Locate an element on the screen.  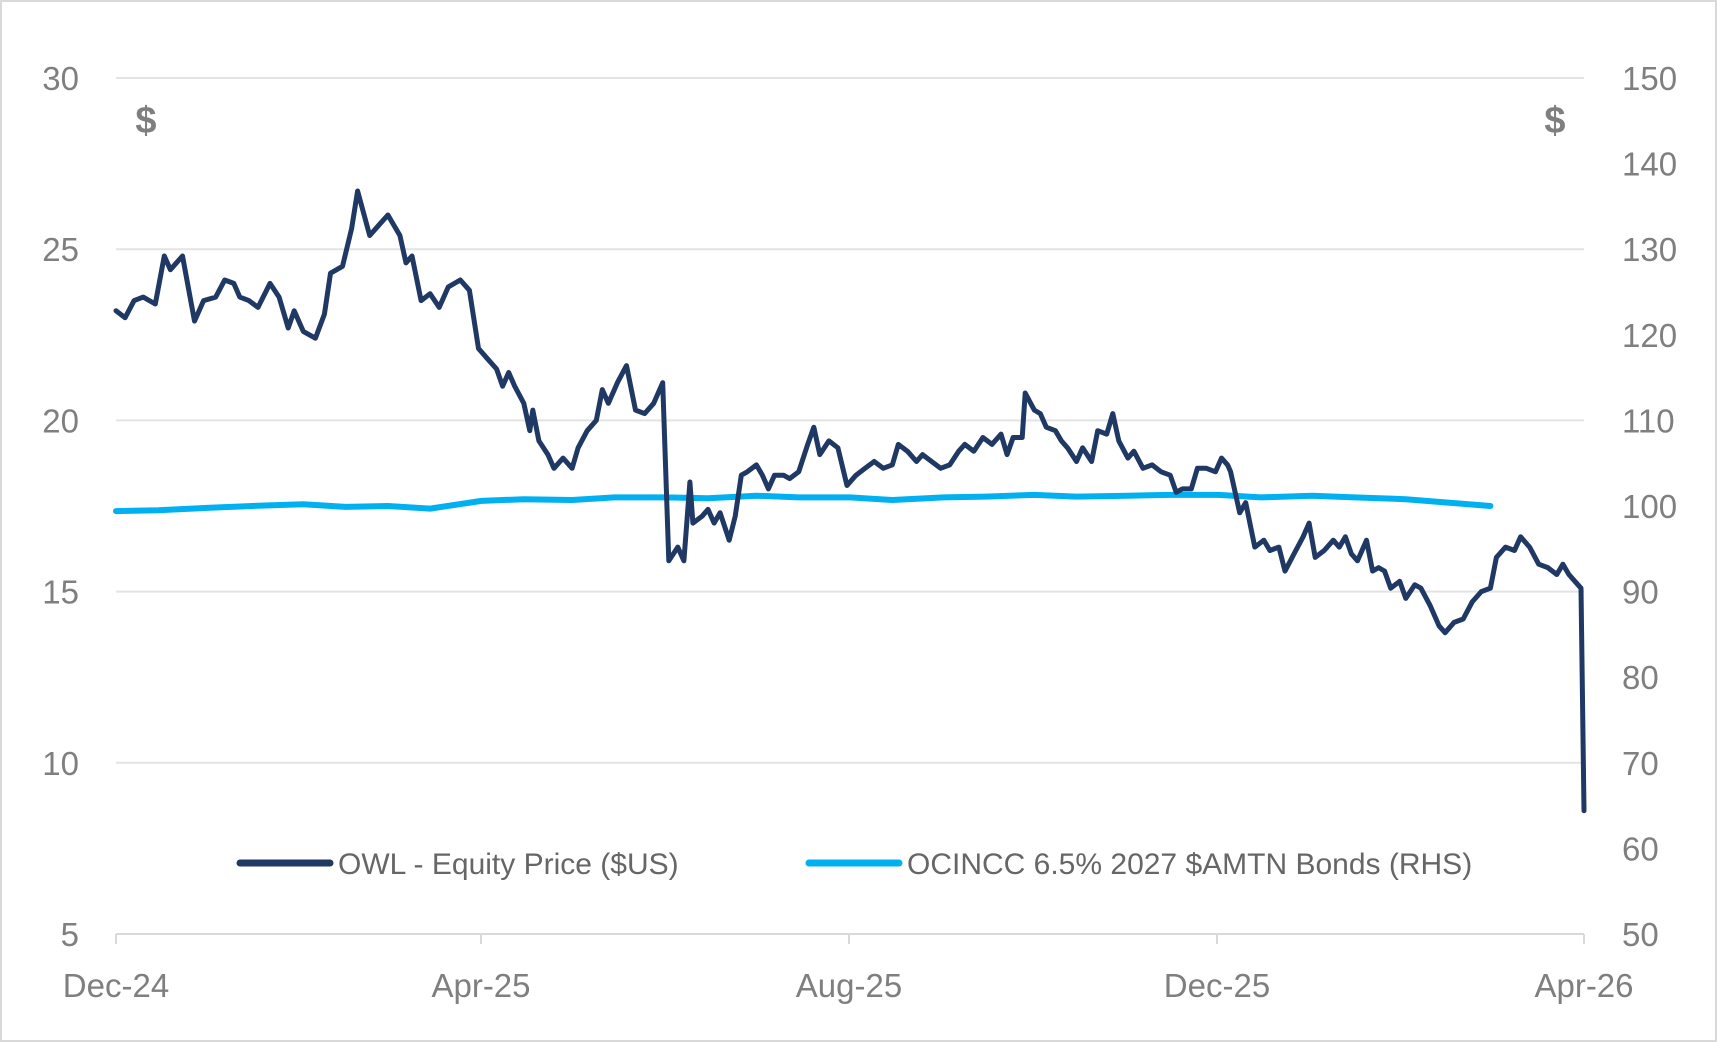
left-axis-ticks: 5 10 15 20 25 30 is located at coordinates (60, 506).